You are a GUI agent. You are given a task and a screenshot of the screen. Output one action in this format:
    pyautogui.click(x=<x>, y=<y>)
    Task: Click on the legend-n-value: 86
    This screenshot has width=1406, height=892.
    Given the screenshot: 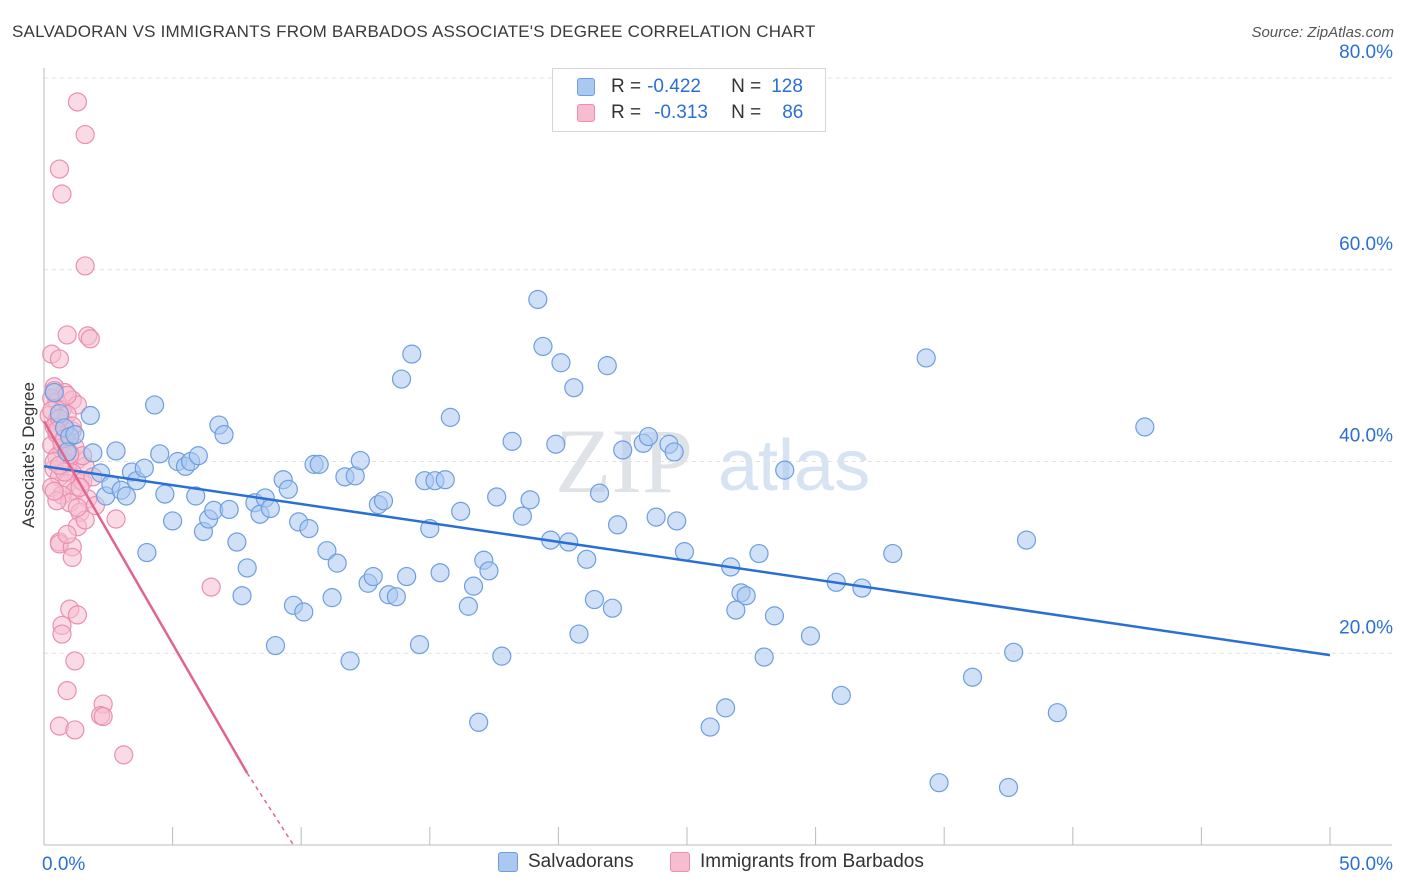 What is the action you would take?
    pyautogui.click(x=793, y=112)
    